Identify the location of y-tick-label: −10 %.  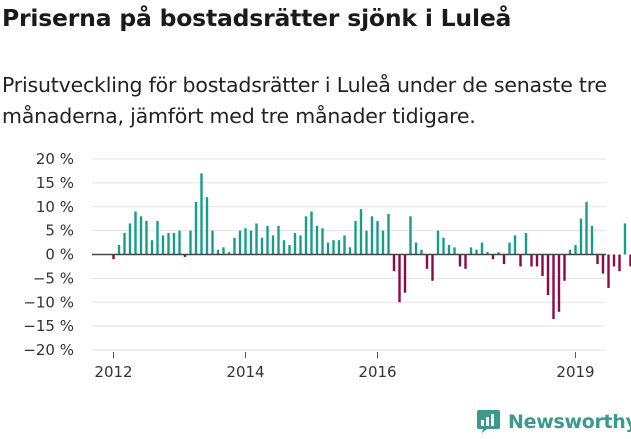
(48, 302).